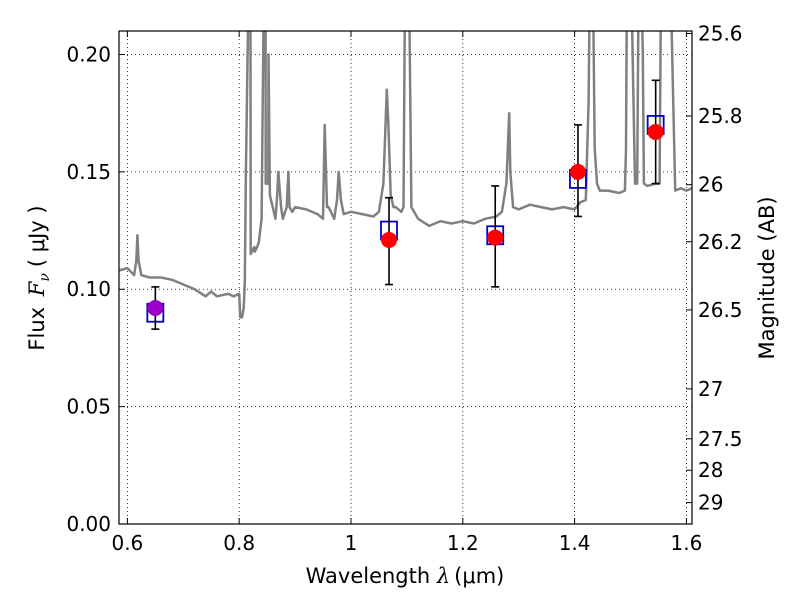 The image size is (800, 600). Describe the element at coordinates (88, 407) in the screenshot. I see `y-tick-label: 0.05` at that location.